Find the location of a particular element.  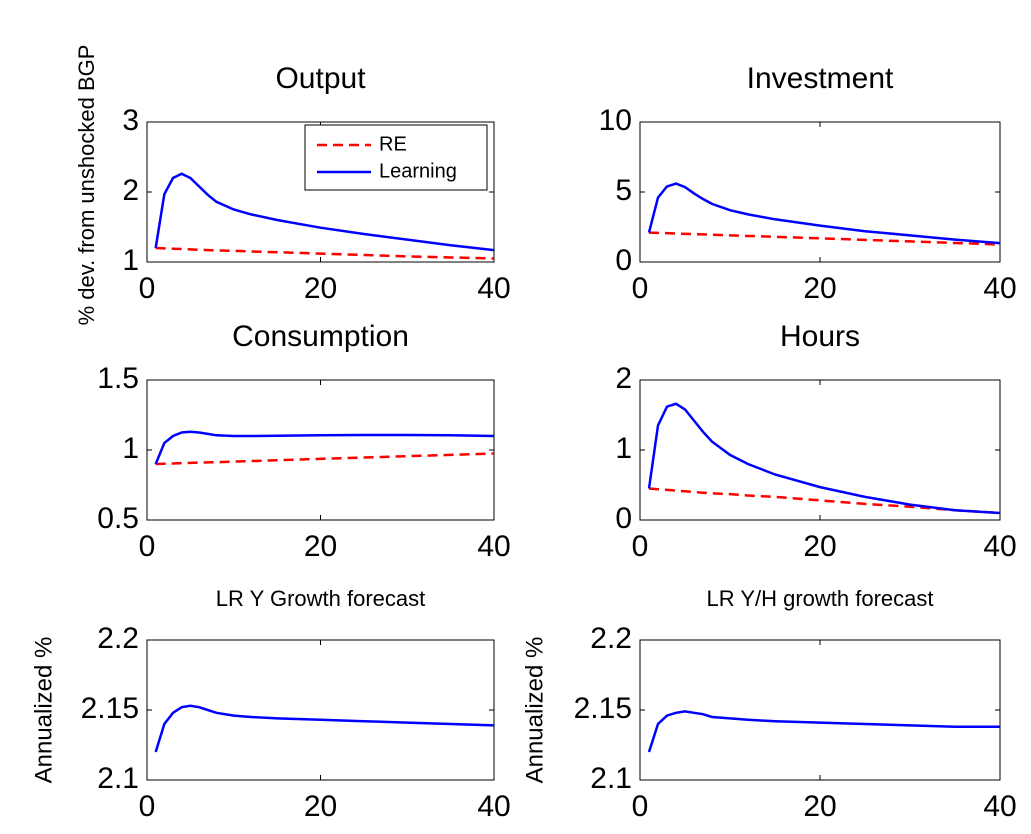

y-axis-label: % dev. from unshocked BGP is located at coordinates (86, 185).